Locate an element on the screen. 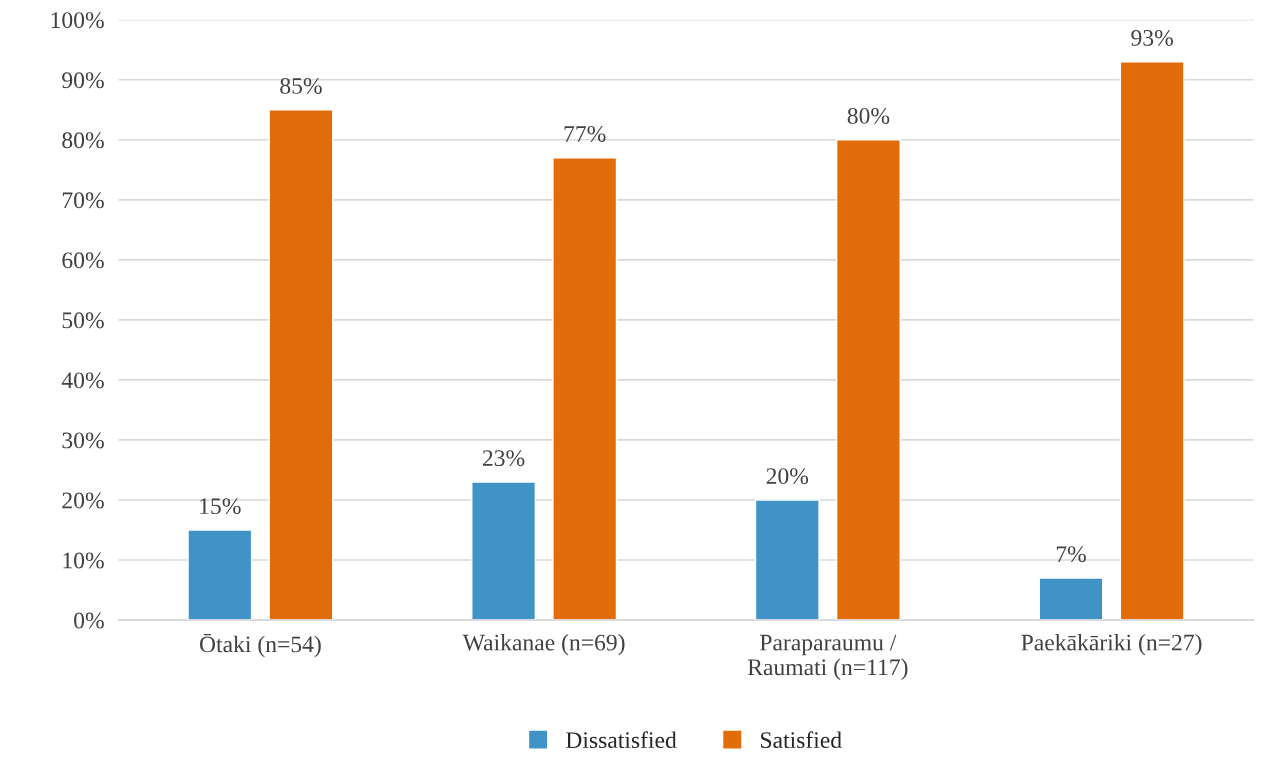 This screenshot has width=1261, height=758. legend-label: Dissatisfied is located at coordinates (621, 740).